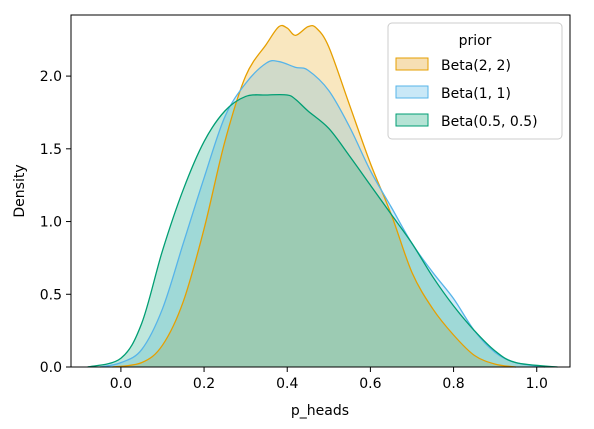 This screenshot has height=429, width=594. Describe the element at coordinates (370, 384) in the screenshot. I see `x-tick-label: 0.6` at that location.